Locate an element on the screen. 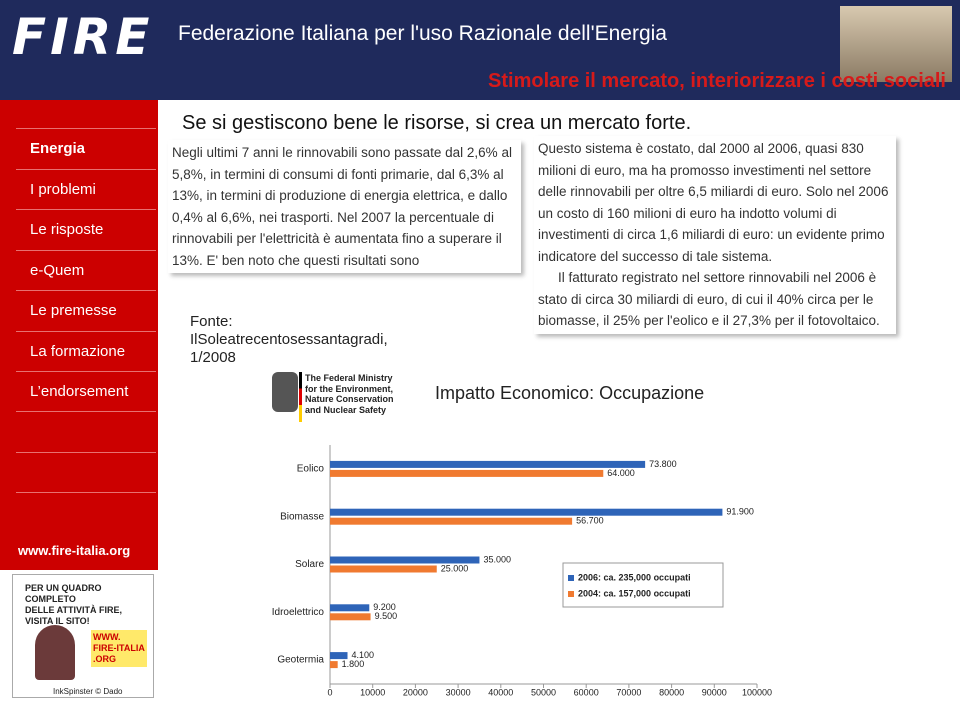 The image size is (960, 706). nav-item: I problemi is located at coordinates (86, 188).